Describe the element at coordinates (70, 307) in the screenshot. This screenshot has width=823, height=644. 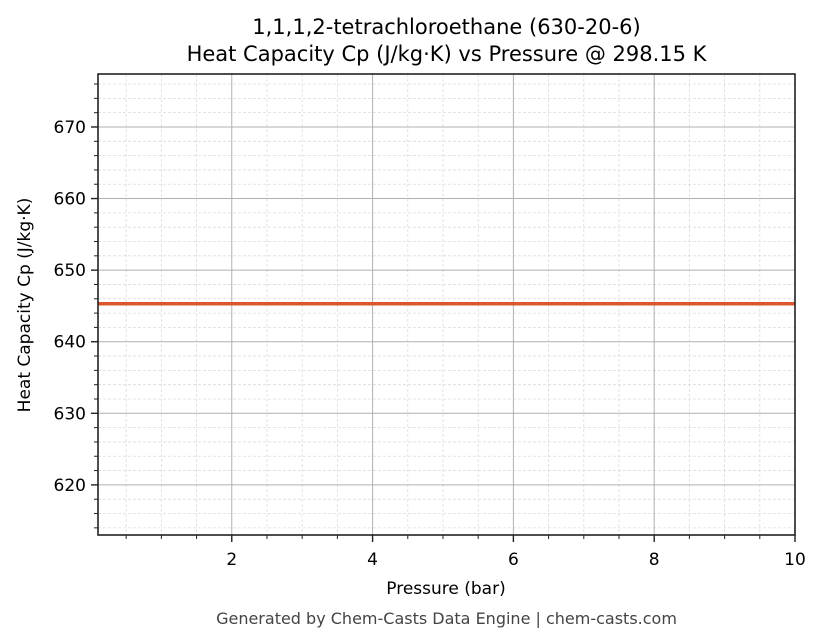
I see `y-tick-labels: 620 630 640 650 660 670` at that location.